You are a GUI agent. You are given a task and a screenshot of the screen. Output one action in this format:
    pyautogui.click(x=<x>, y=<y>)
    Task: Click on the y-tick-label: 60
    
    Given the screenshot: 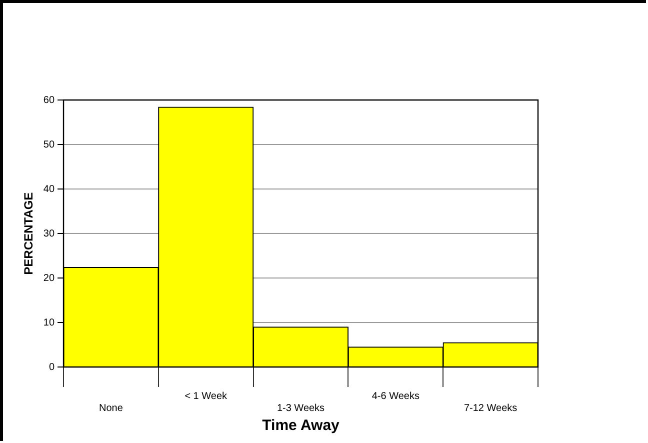 What is the action you would take?
    pyautogui.click(x=49, y=100)
    